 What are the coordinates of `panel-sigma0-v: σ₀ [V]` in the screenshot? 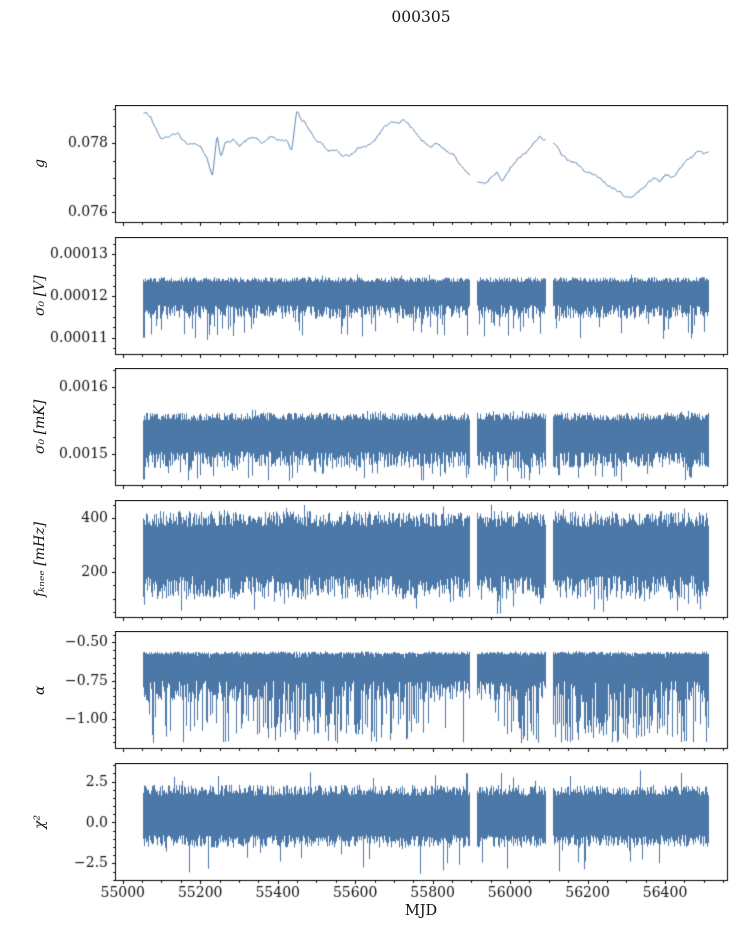 It's located at (369, 299).